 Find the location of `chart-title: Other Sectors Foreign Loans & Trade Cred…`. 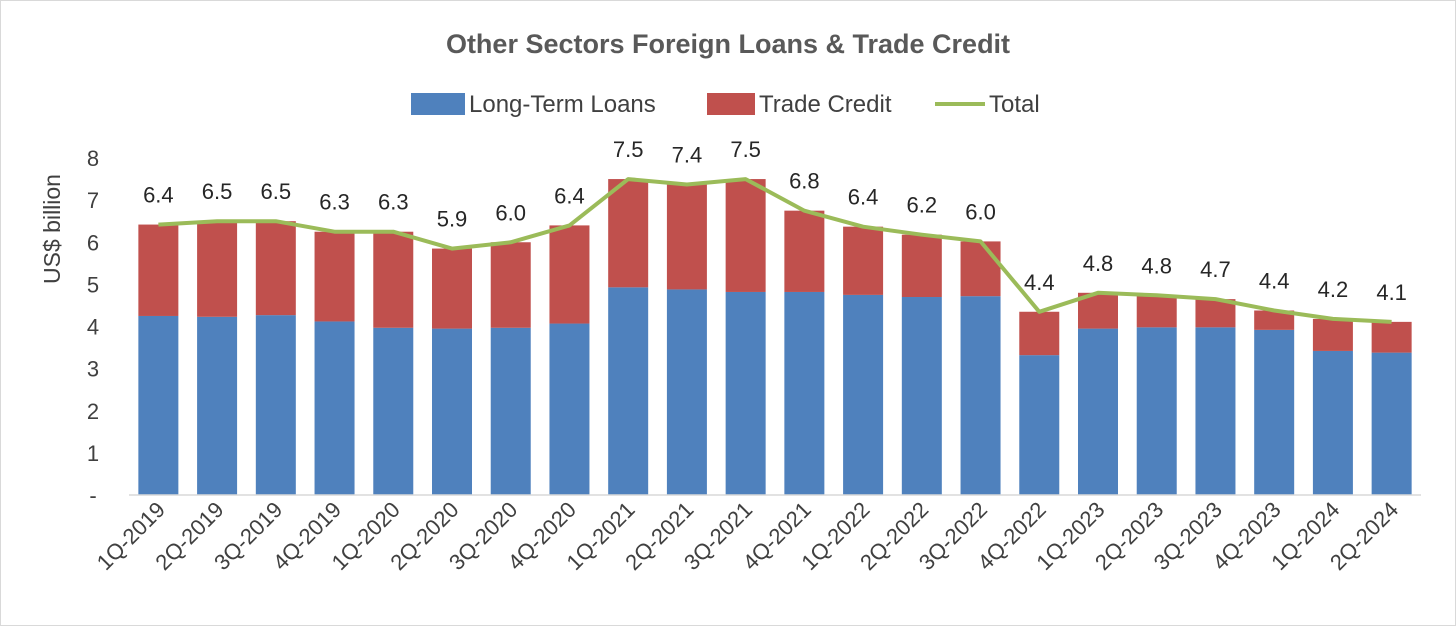

chart-title: Other Sectors Foreign Loans & Trade Cred… is located at coordinates (728, 44).